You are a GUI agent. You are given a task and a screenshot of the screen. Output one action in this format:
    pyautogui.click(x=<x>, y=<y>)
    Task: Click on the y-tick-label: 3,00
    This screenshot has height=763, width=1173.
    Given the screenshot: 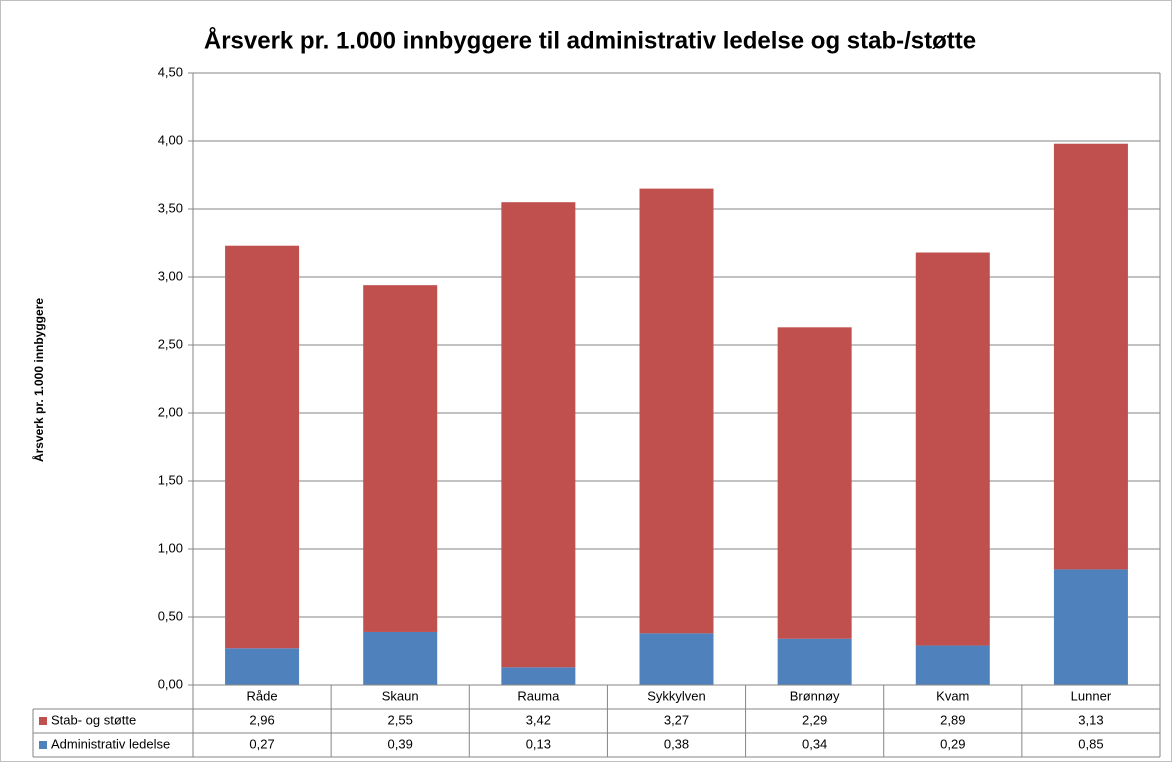 What is the action you would take?
    pyautogui.click(x=170, y=275)
    